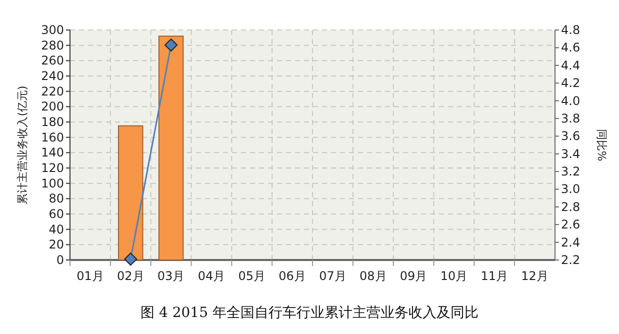 The height and width of the screenshot is (334, 619). I want to click on y2-tick-label: 3.0, so click(570, 189).